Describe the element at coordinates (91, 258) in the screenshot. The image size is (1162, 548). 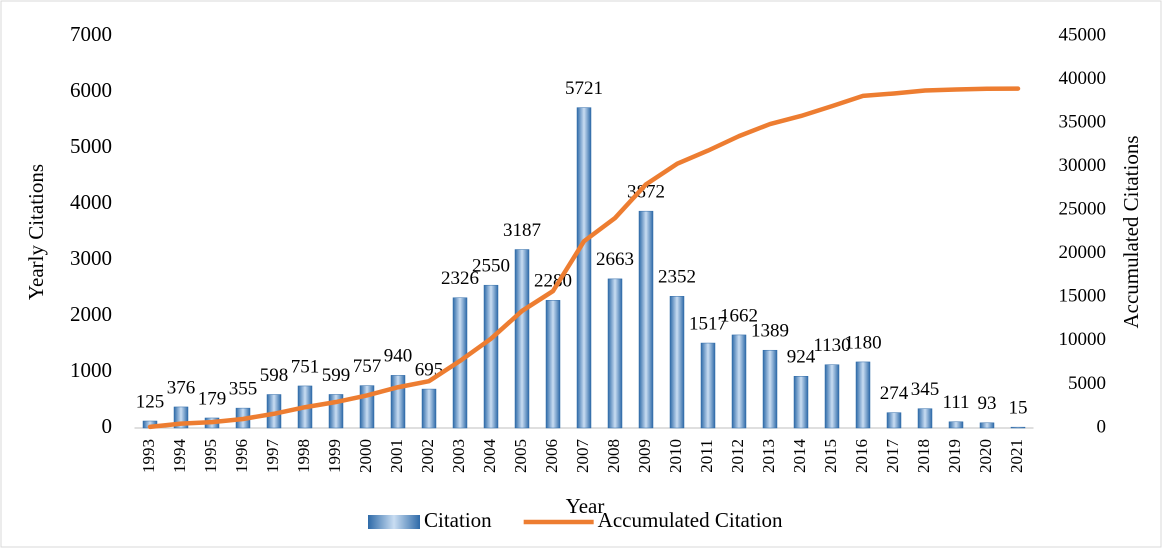
I see `y-tick-label: 3000` at that location.